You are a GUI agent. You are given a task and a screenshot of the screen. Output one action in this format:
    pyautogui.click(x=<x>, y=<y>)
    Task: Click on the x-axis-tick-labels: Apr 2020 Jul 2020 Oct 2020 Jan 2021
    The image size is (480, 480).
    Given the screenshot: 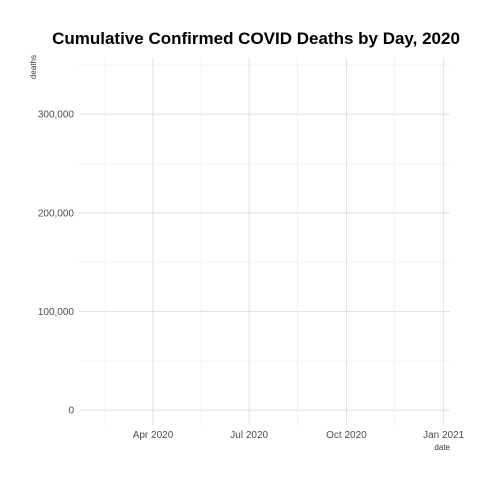 What is the action you would take?
    pyautogui.click(x=299, y=435)
    